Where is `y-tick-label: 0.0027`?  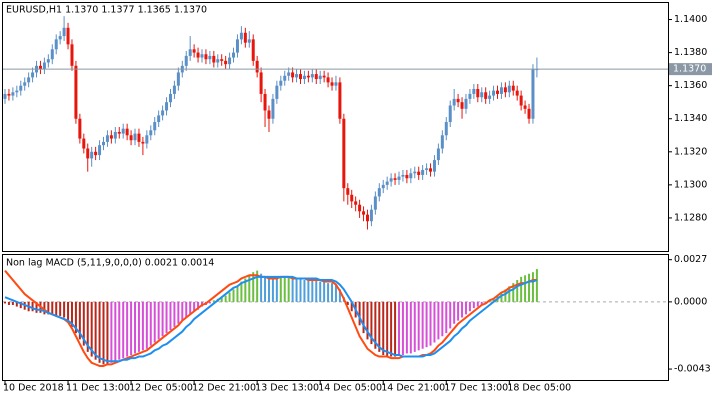
y-tick-label: 0.0027 is located at coordinates (690, 259).